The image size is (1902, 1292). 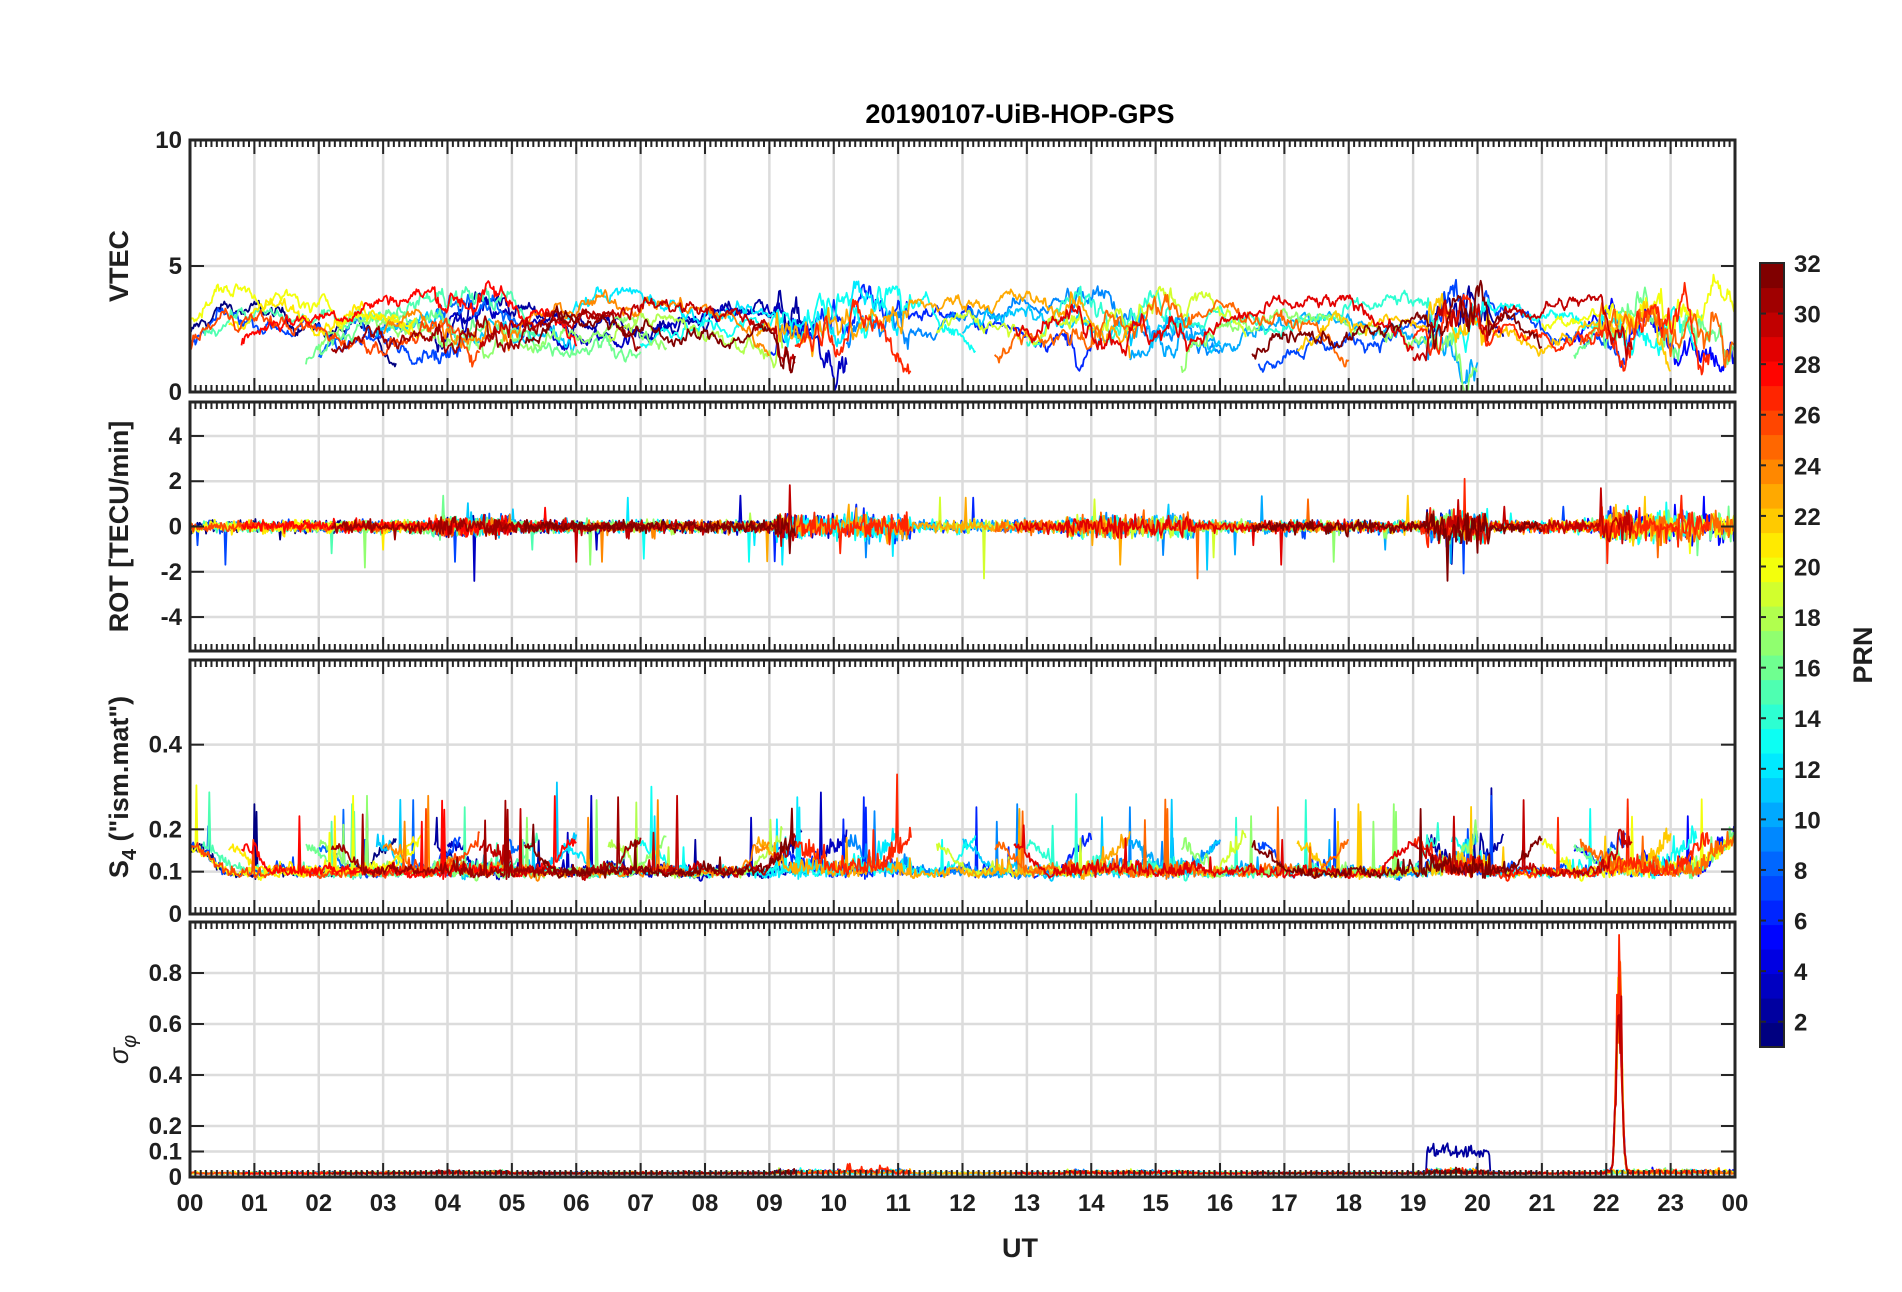 I want to click on y-axis-label: S4 ("ism.mat"), so click(x=122, y=787).